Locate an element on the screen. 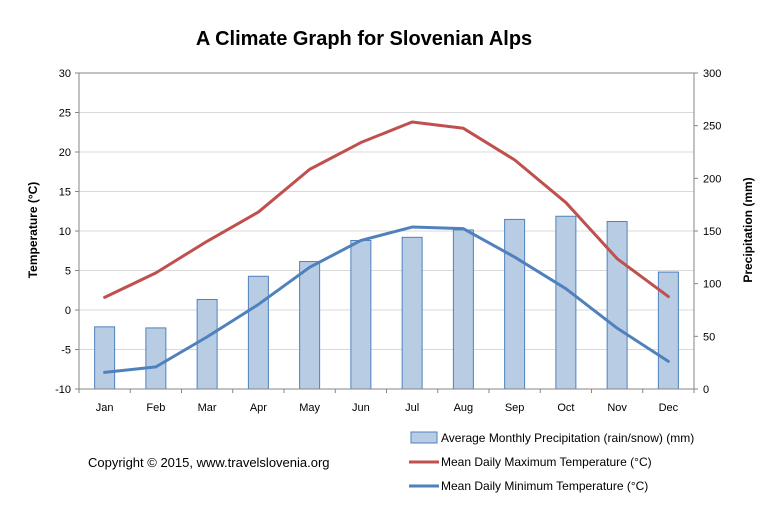  y-right-tick-label: 200 is located at coordinates (712, 179).